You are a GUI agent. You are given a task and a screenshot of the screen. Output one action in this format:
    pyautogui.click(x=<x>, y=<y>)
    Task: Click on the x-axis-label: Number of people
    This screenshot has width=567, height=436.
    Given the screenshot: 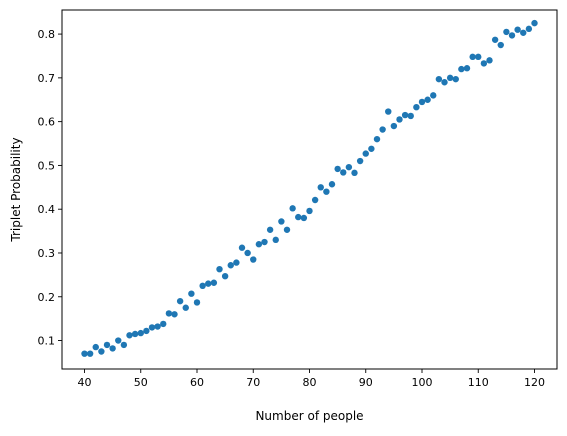 What is the action you would take?
    pyautogui.click(x=309, y=416)
    